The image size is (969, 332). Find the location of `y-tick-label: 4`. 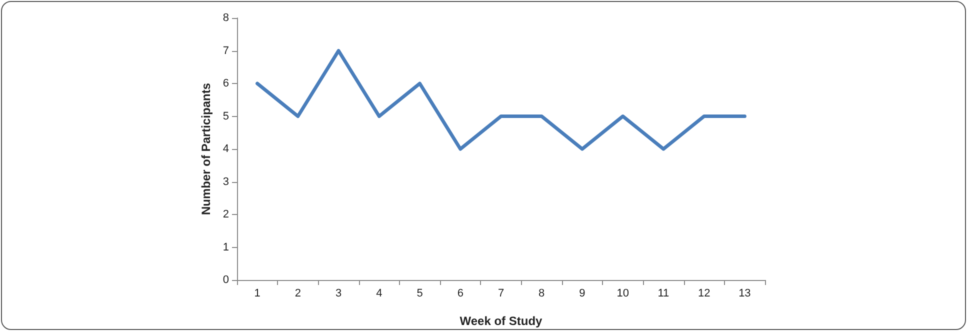

y-tick-label: 4 is located at coordinates (225, 149).